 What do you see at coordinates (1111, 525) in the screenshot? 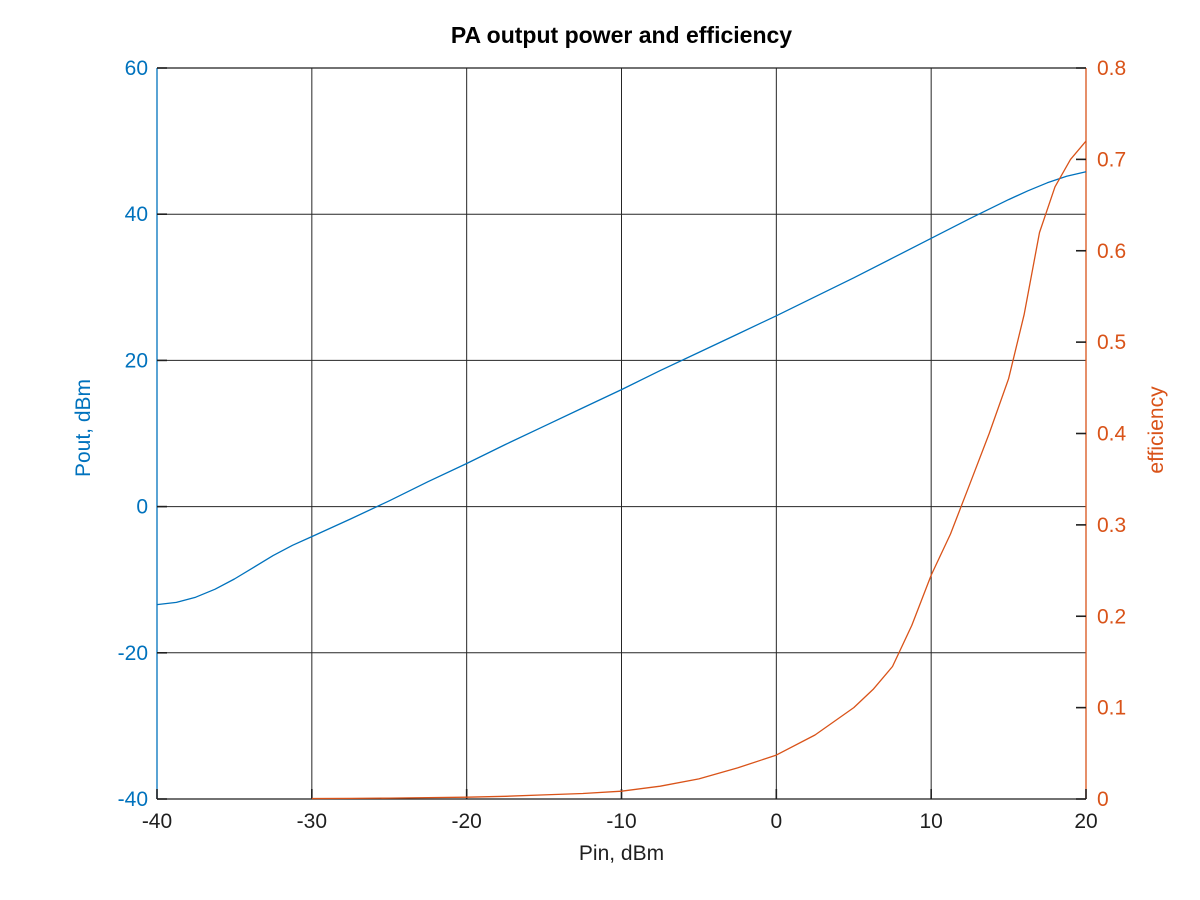
I see `y-right-tick-label: 0.3` at bounding box center [1111, 525].